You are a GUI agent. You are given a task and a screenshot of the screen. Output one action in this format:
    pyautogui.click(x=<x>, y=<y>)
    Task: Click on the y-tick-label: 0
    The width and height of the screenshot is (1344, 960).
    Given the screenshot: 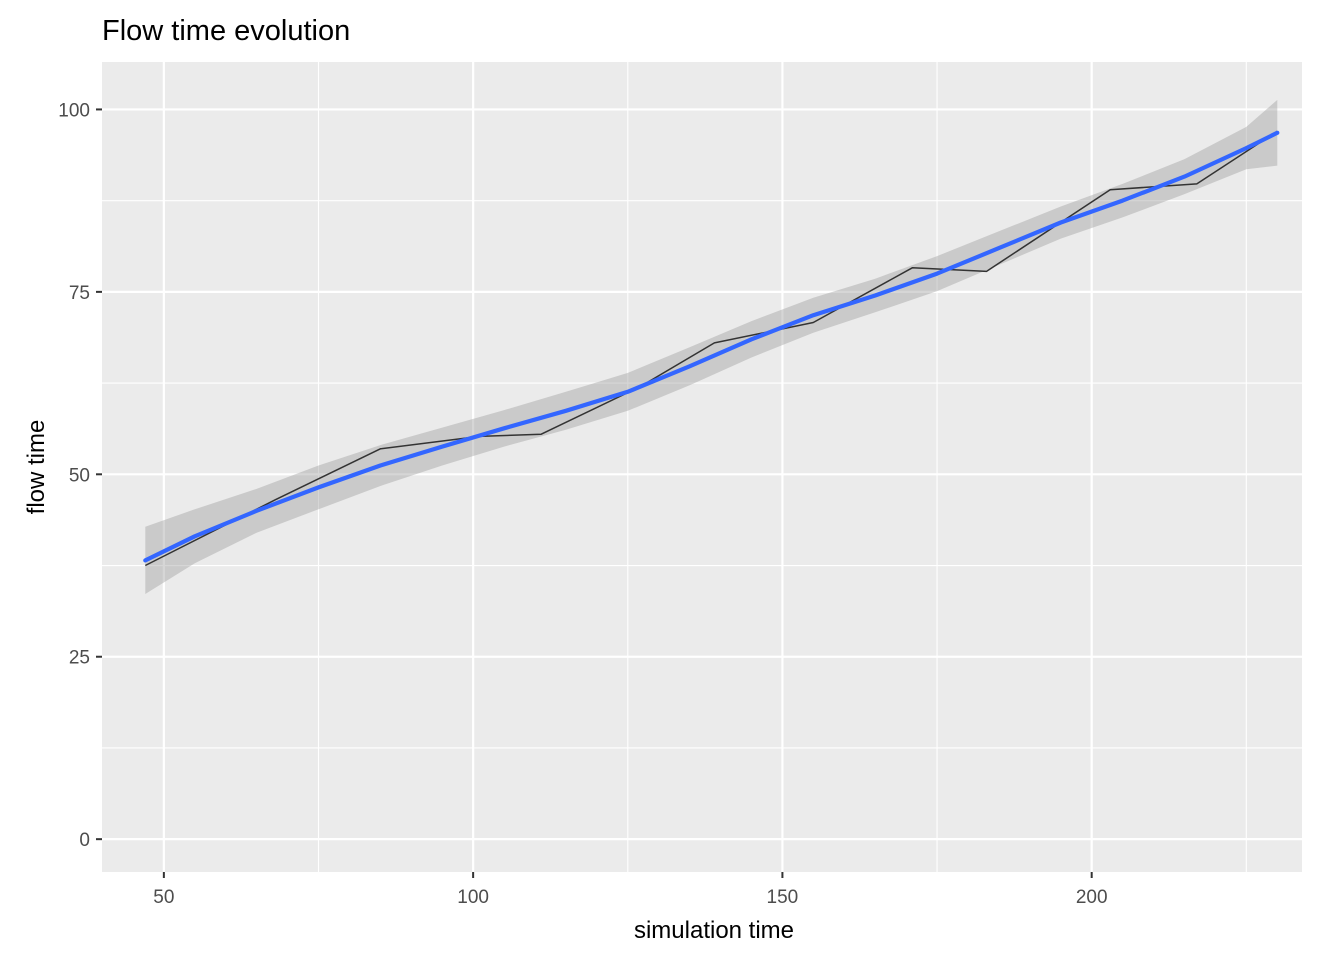 What is the action you would take?
    pyautogui.click(x=84, y=840)
    